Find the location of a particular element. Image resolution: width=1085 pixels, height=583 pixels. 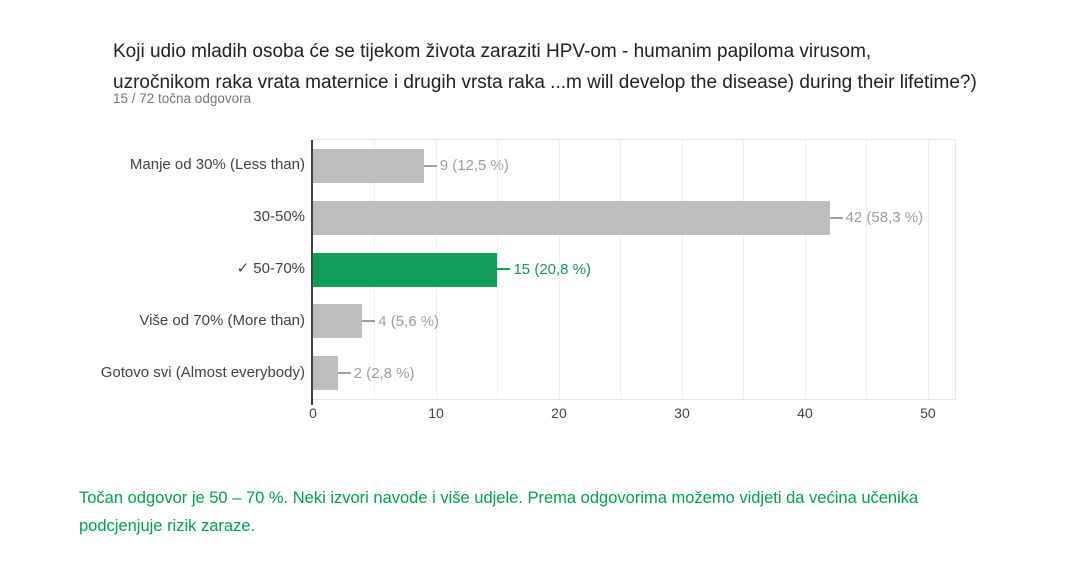

correct-answers-count: 15 / 72 točna odgovora is located at coordinates (182, 98).